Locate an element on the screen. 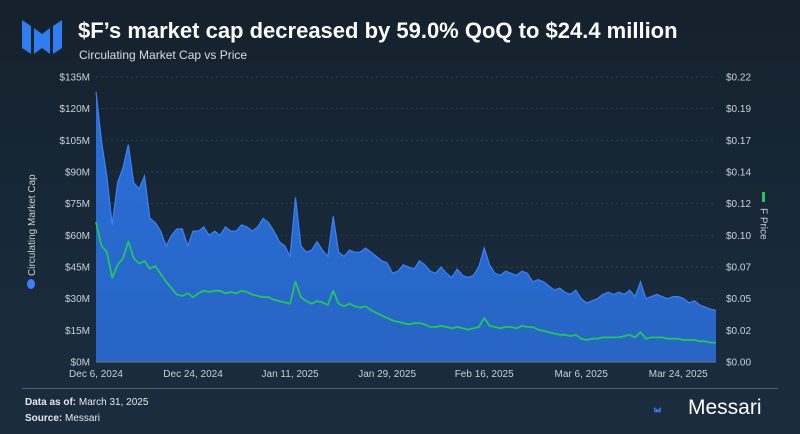 The height and width of the screenshot is (434, 800). y-left-tick-label: $105M is located at coordinates (74, 141).